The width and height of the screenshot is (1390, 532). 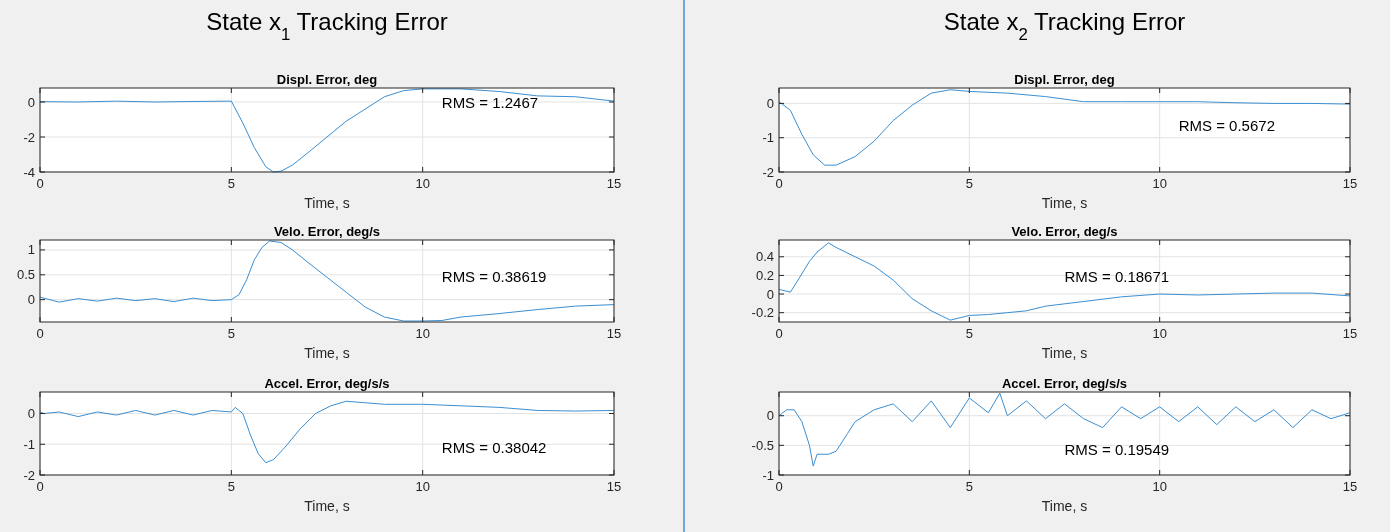 What do you see at coordinates (764, 257) in the screenshot?
I see `y-tick-label: 0.4` at bounding box center [764, 257].